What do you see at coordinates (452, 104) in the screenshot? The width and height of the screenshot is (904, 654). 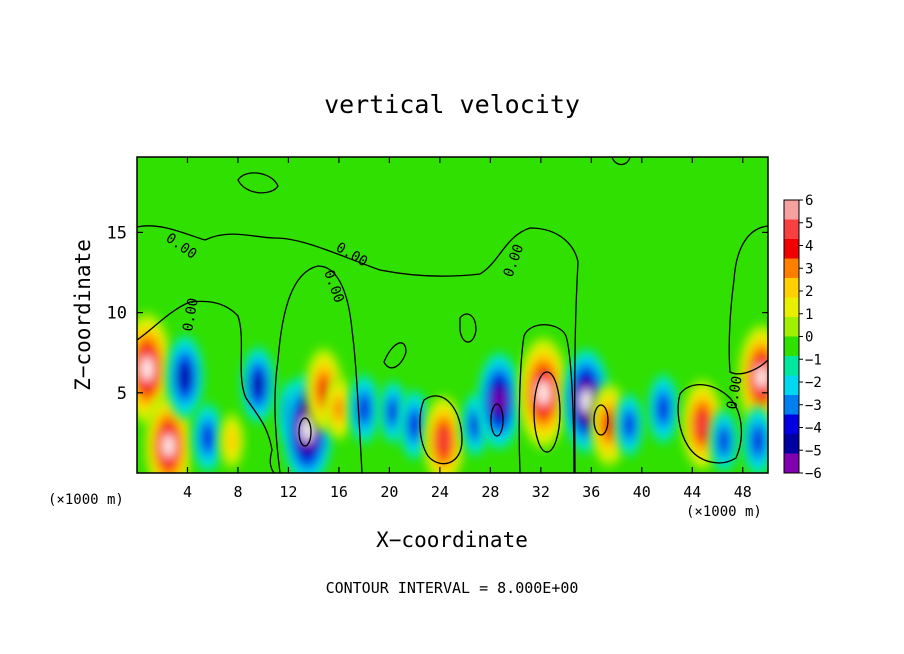 I see `chart-title: vertical velocity` at bounding box center [452, 104].